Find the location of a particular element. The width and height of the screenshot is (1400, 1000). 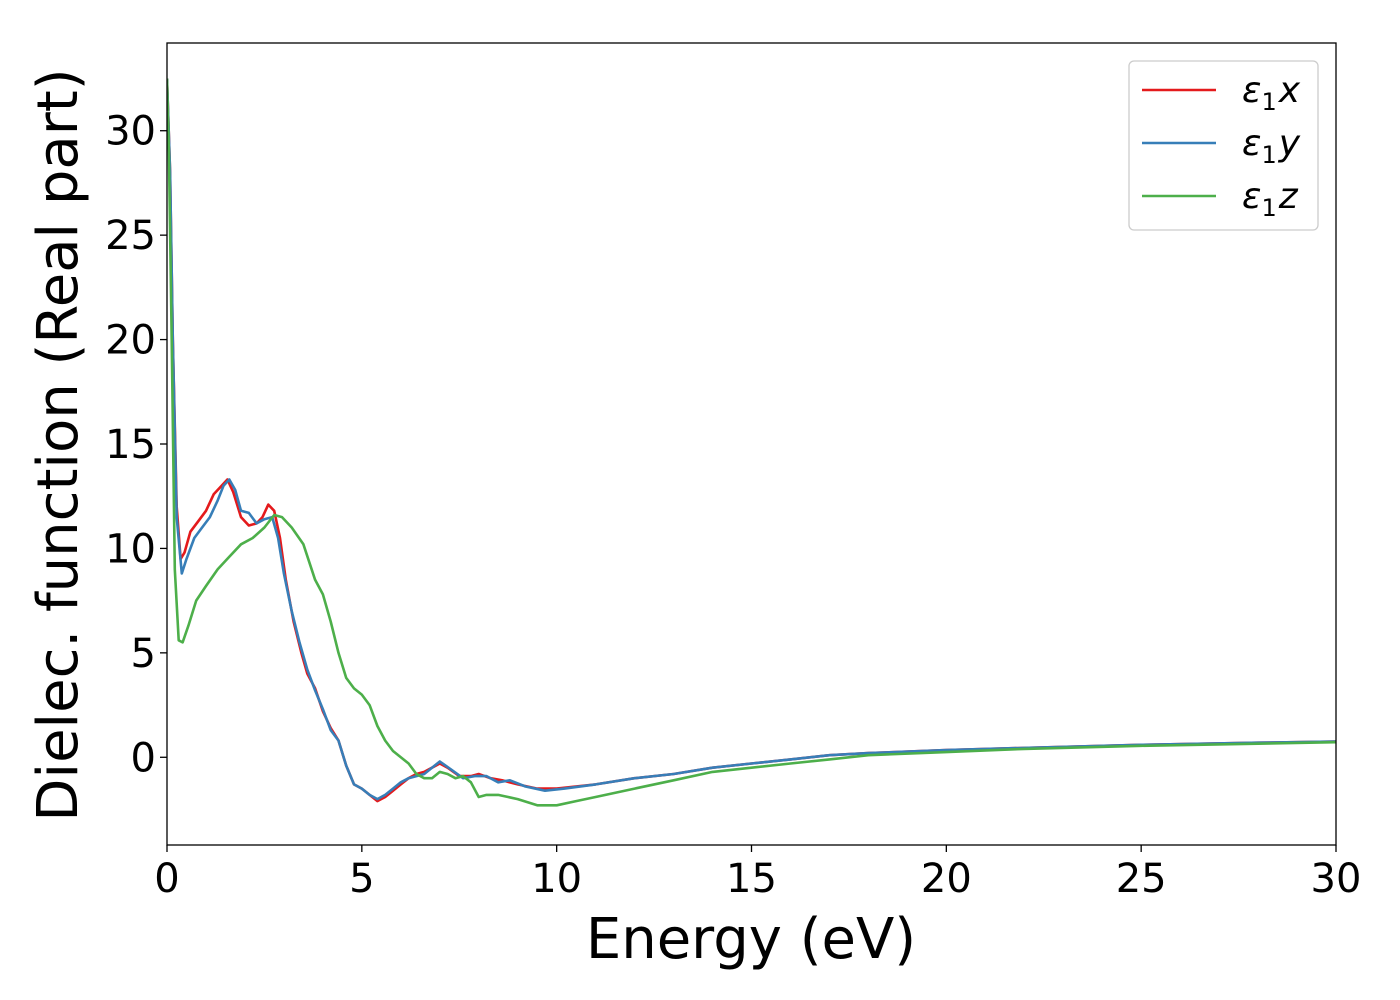

y-tick-label: 10 is located at coordinates (130, 549).